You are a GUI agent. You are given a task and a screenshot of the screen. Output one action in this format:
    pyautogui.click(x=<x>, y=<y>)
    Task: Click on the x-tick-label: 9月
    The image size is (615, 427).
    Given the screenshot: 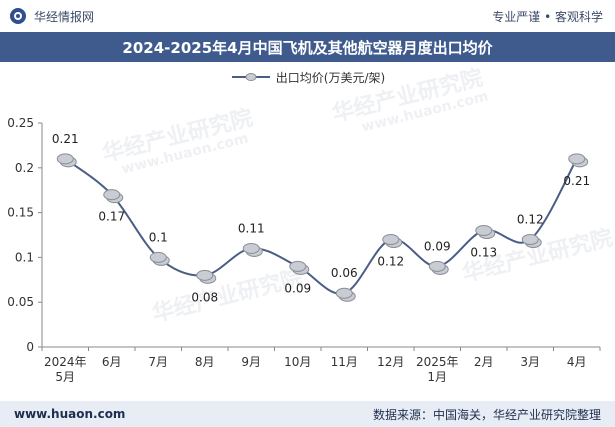 What is the action you would take?
    pyautogui.click(x=251, y=362)
    